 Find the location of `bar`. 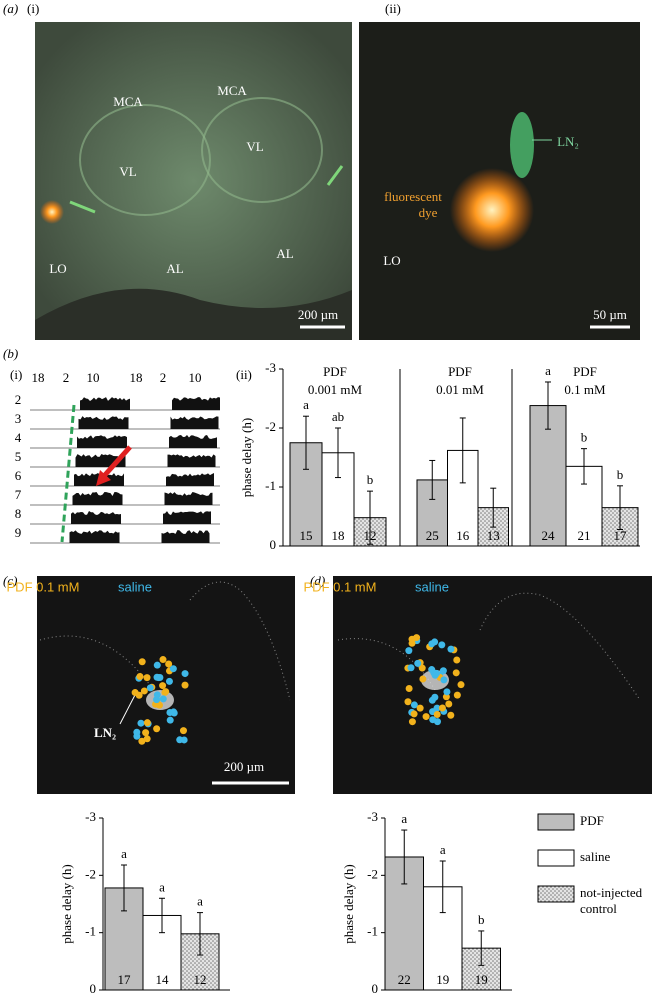

bar is located at coordinates (443, 938).